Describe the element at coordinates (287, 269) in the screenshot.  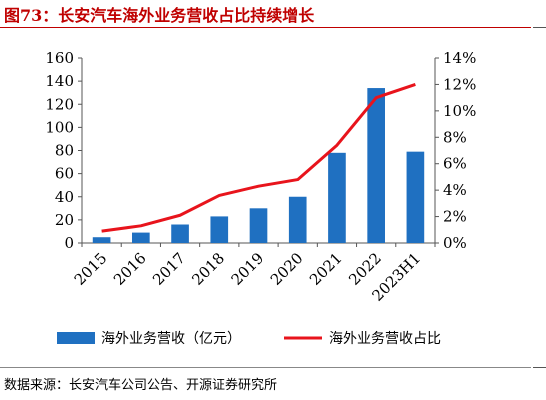
I see `x-axis-tick-label: 2020` at that location.